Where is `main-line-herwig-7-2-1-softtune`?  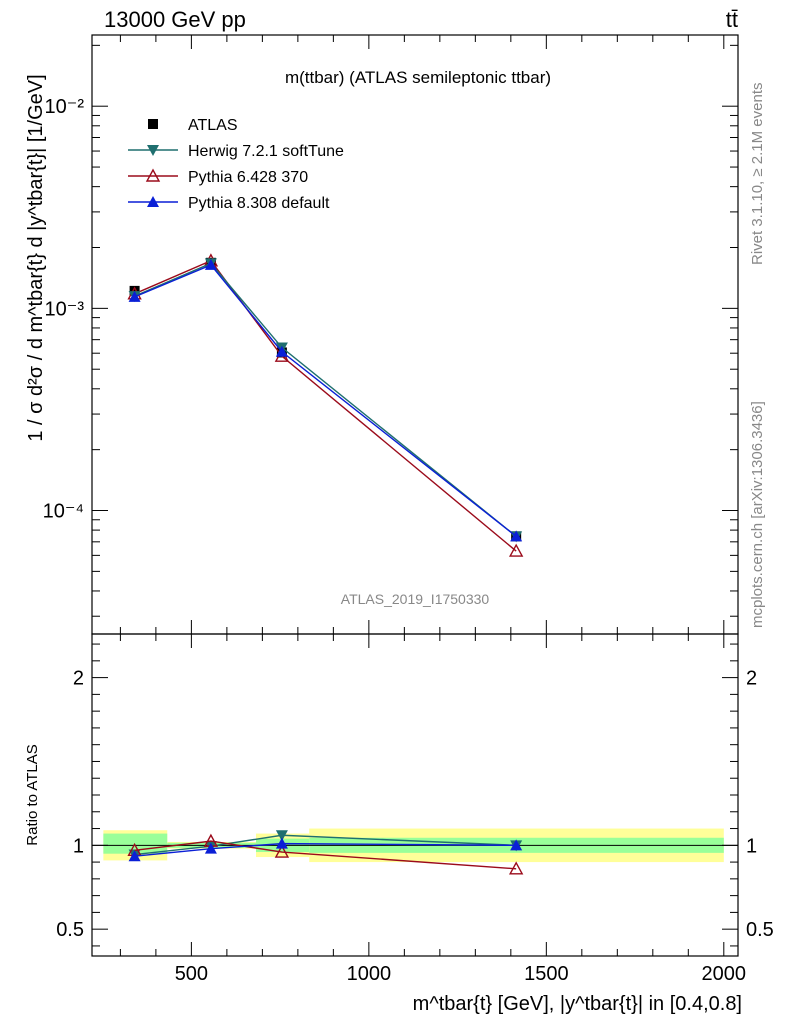
main-line-herwig-7-2-1-softtune is located at coordinates (325, 399).